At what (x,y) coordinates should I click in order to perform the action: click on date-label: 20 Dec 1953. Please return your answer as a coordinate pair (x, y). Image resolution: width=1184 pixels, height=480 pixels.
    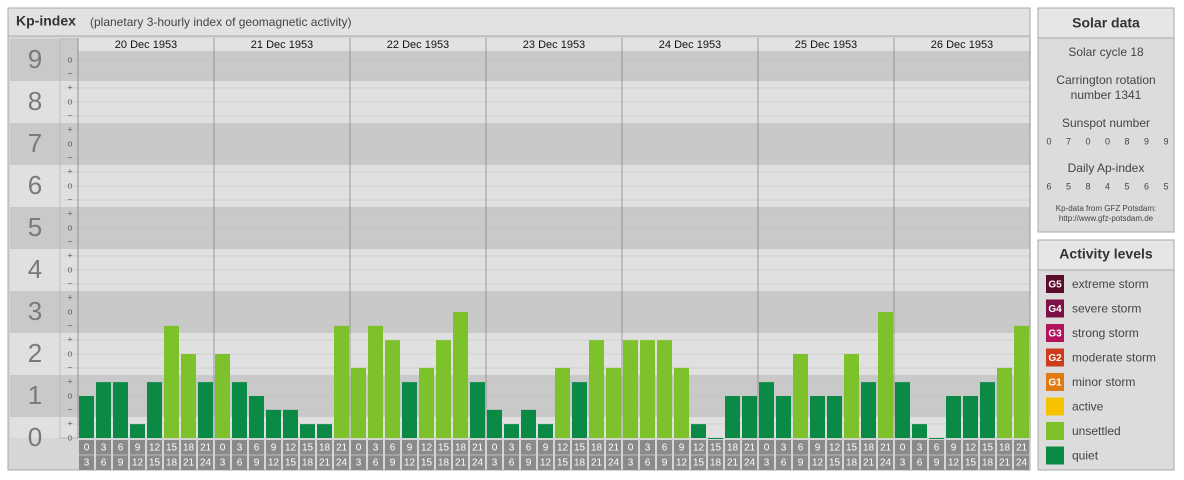
    Looking at the image, I should click on (146, 45).